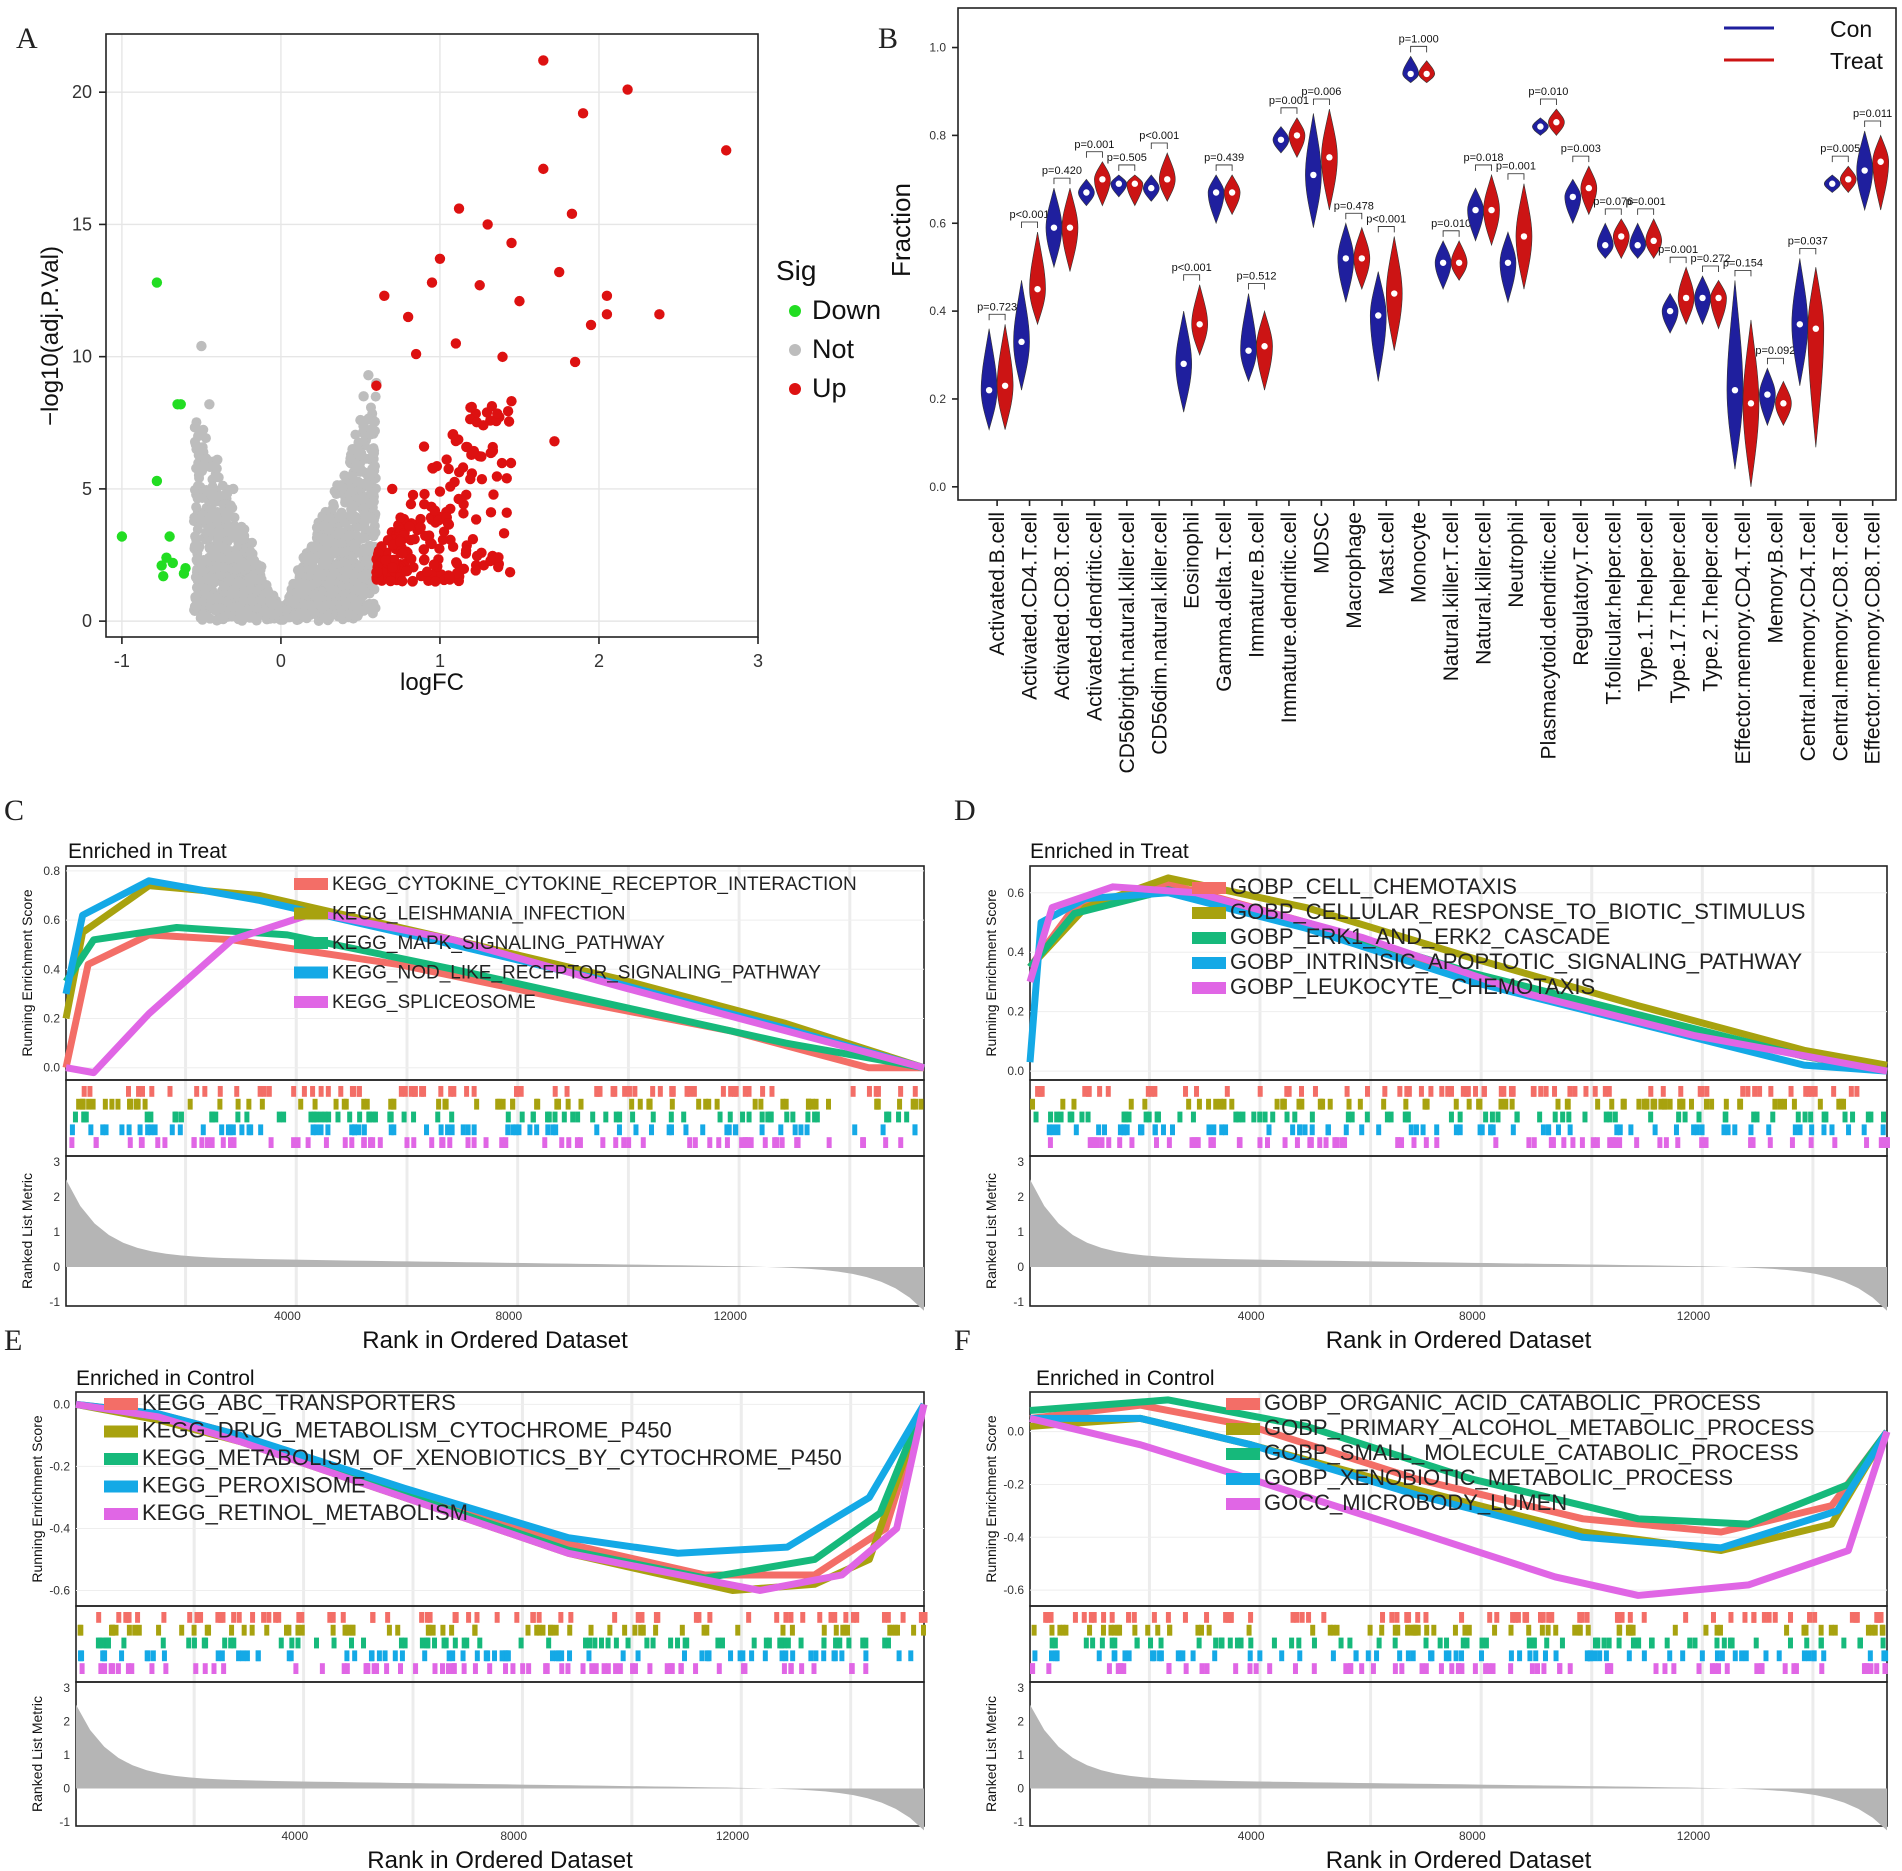 The height and width of the screenshot is (1871, 1902). What do you see at coordinates (287, 1316) in the screenshot?
I see `gsea-x-tick-label: 4000` at bounding box center [287, 1316].